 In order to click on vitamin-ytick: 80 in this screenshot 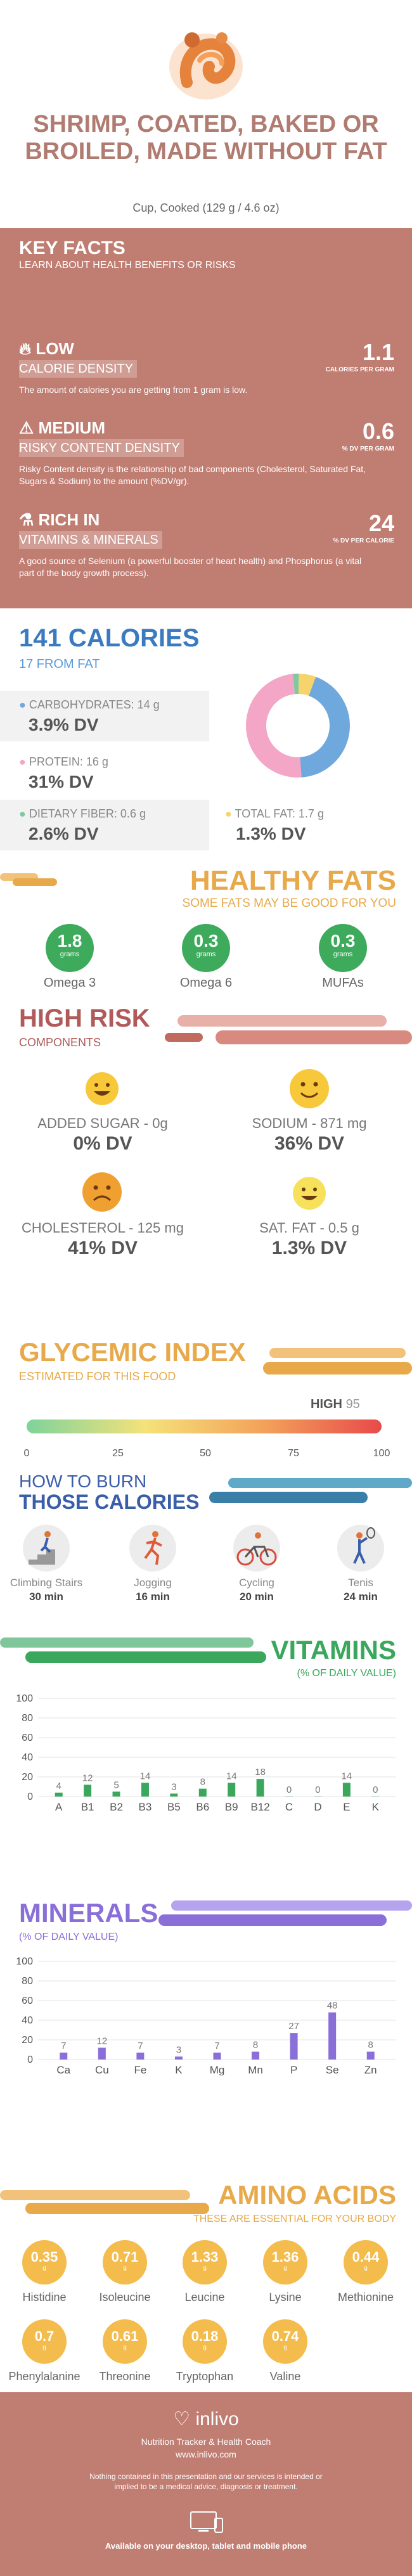, I will do `click(27, 1718)`.